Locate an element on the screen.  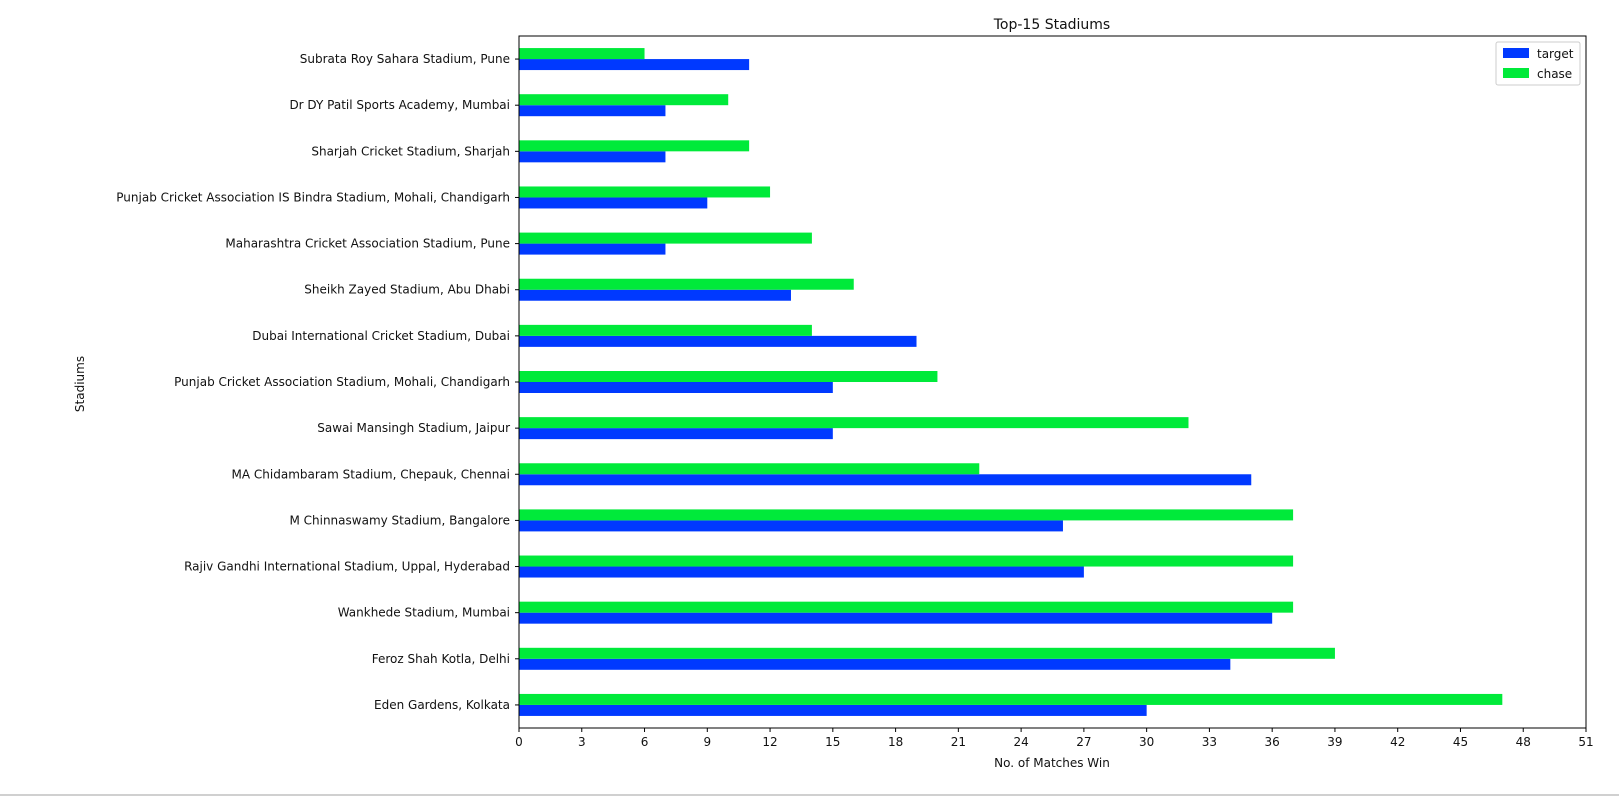
y-tick-label-5: MA Chidambaram Stadium, Chepauk, Chennai is located at coordinates (371, 474).